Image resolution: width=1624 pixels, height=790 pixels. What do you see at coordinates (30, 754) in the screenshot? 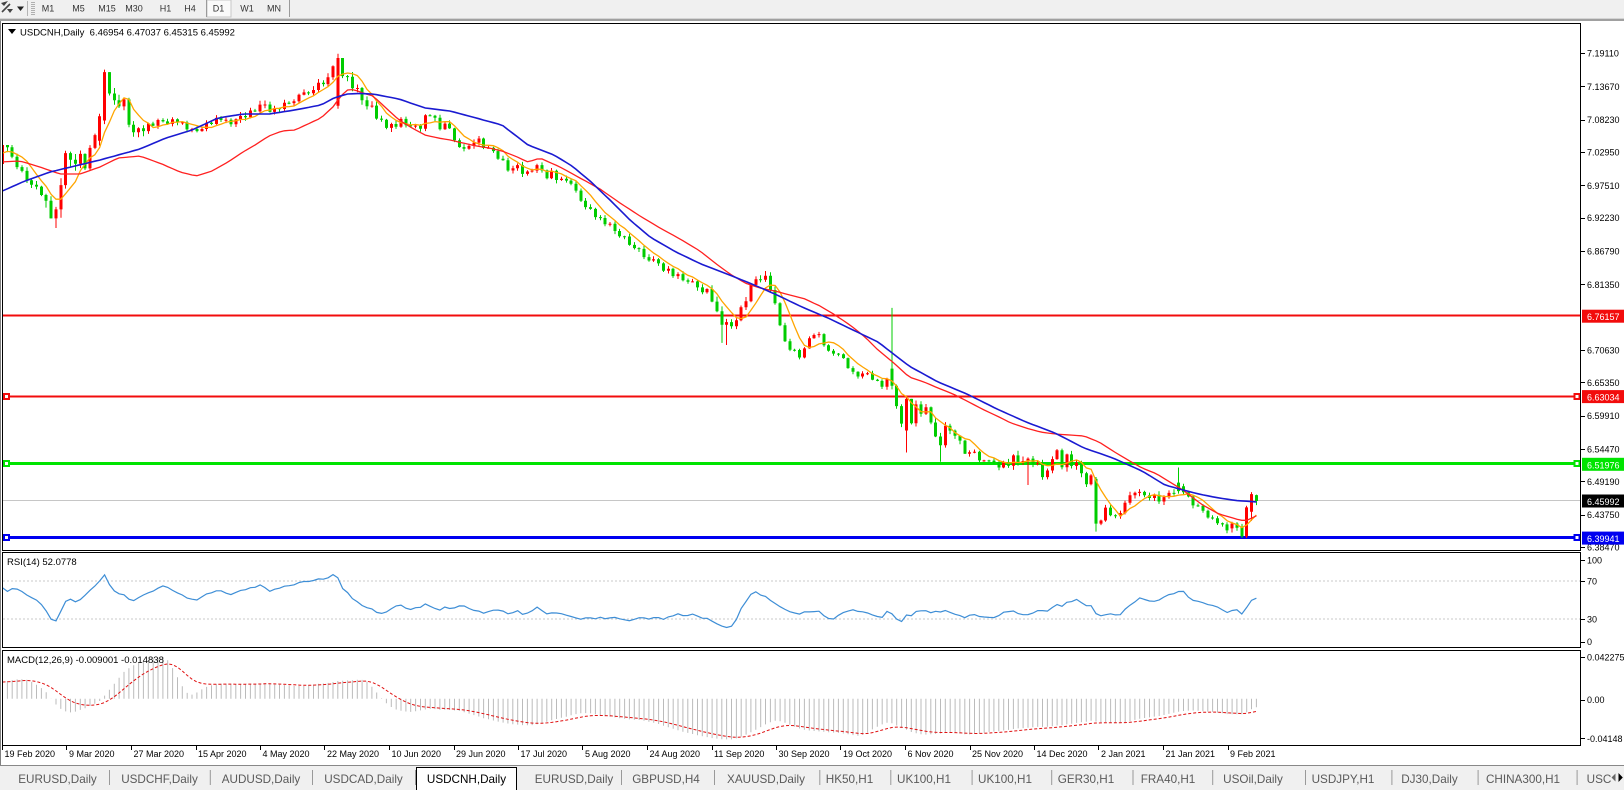
I see `svg-text: 19 Feb 2020` at bounding box center [30, 754].